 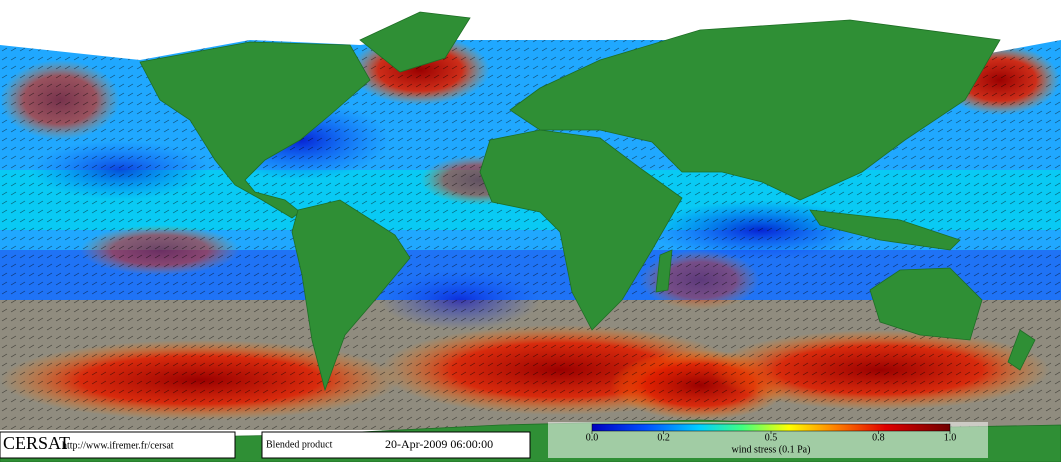 What do you see at coordinates (255, 130) in the screenshot?
I see `north-america` at bounding box center [255, 130].